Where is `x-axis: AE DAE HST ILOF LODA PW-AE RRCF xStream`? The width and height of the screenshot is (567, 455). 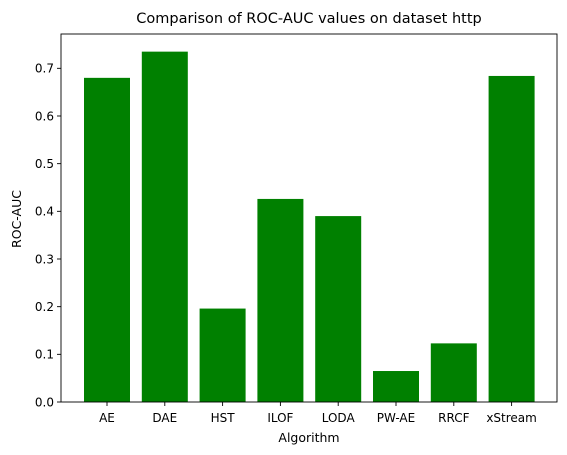
x-axis: AE DAE HST ILOF LODA PW-AE RRCF xStream is located at coordinates (318, 413).